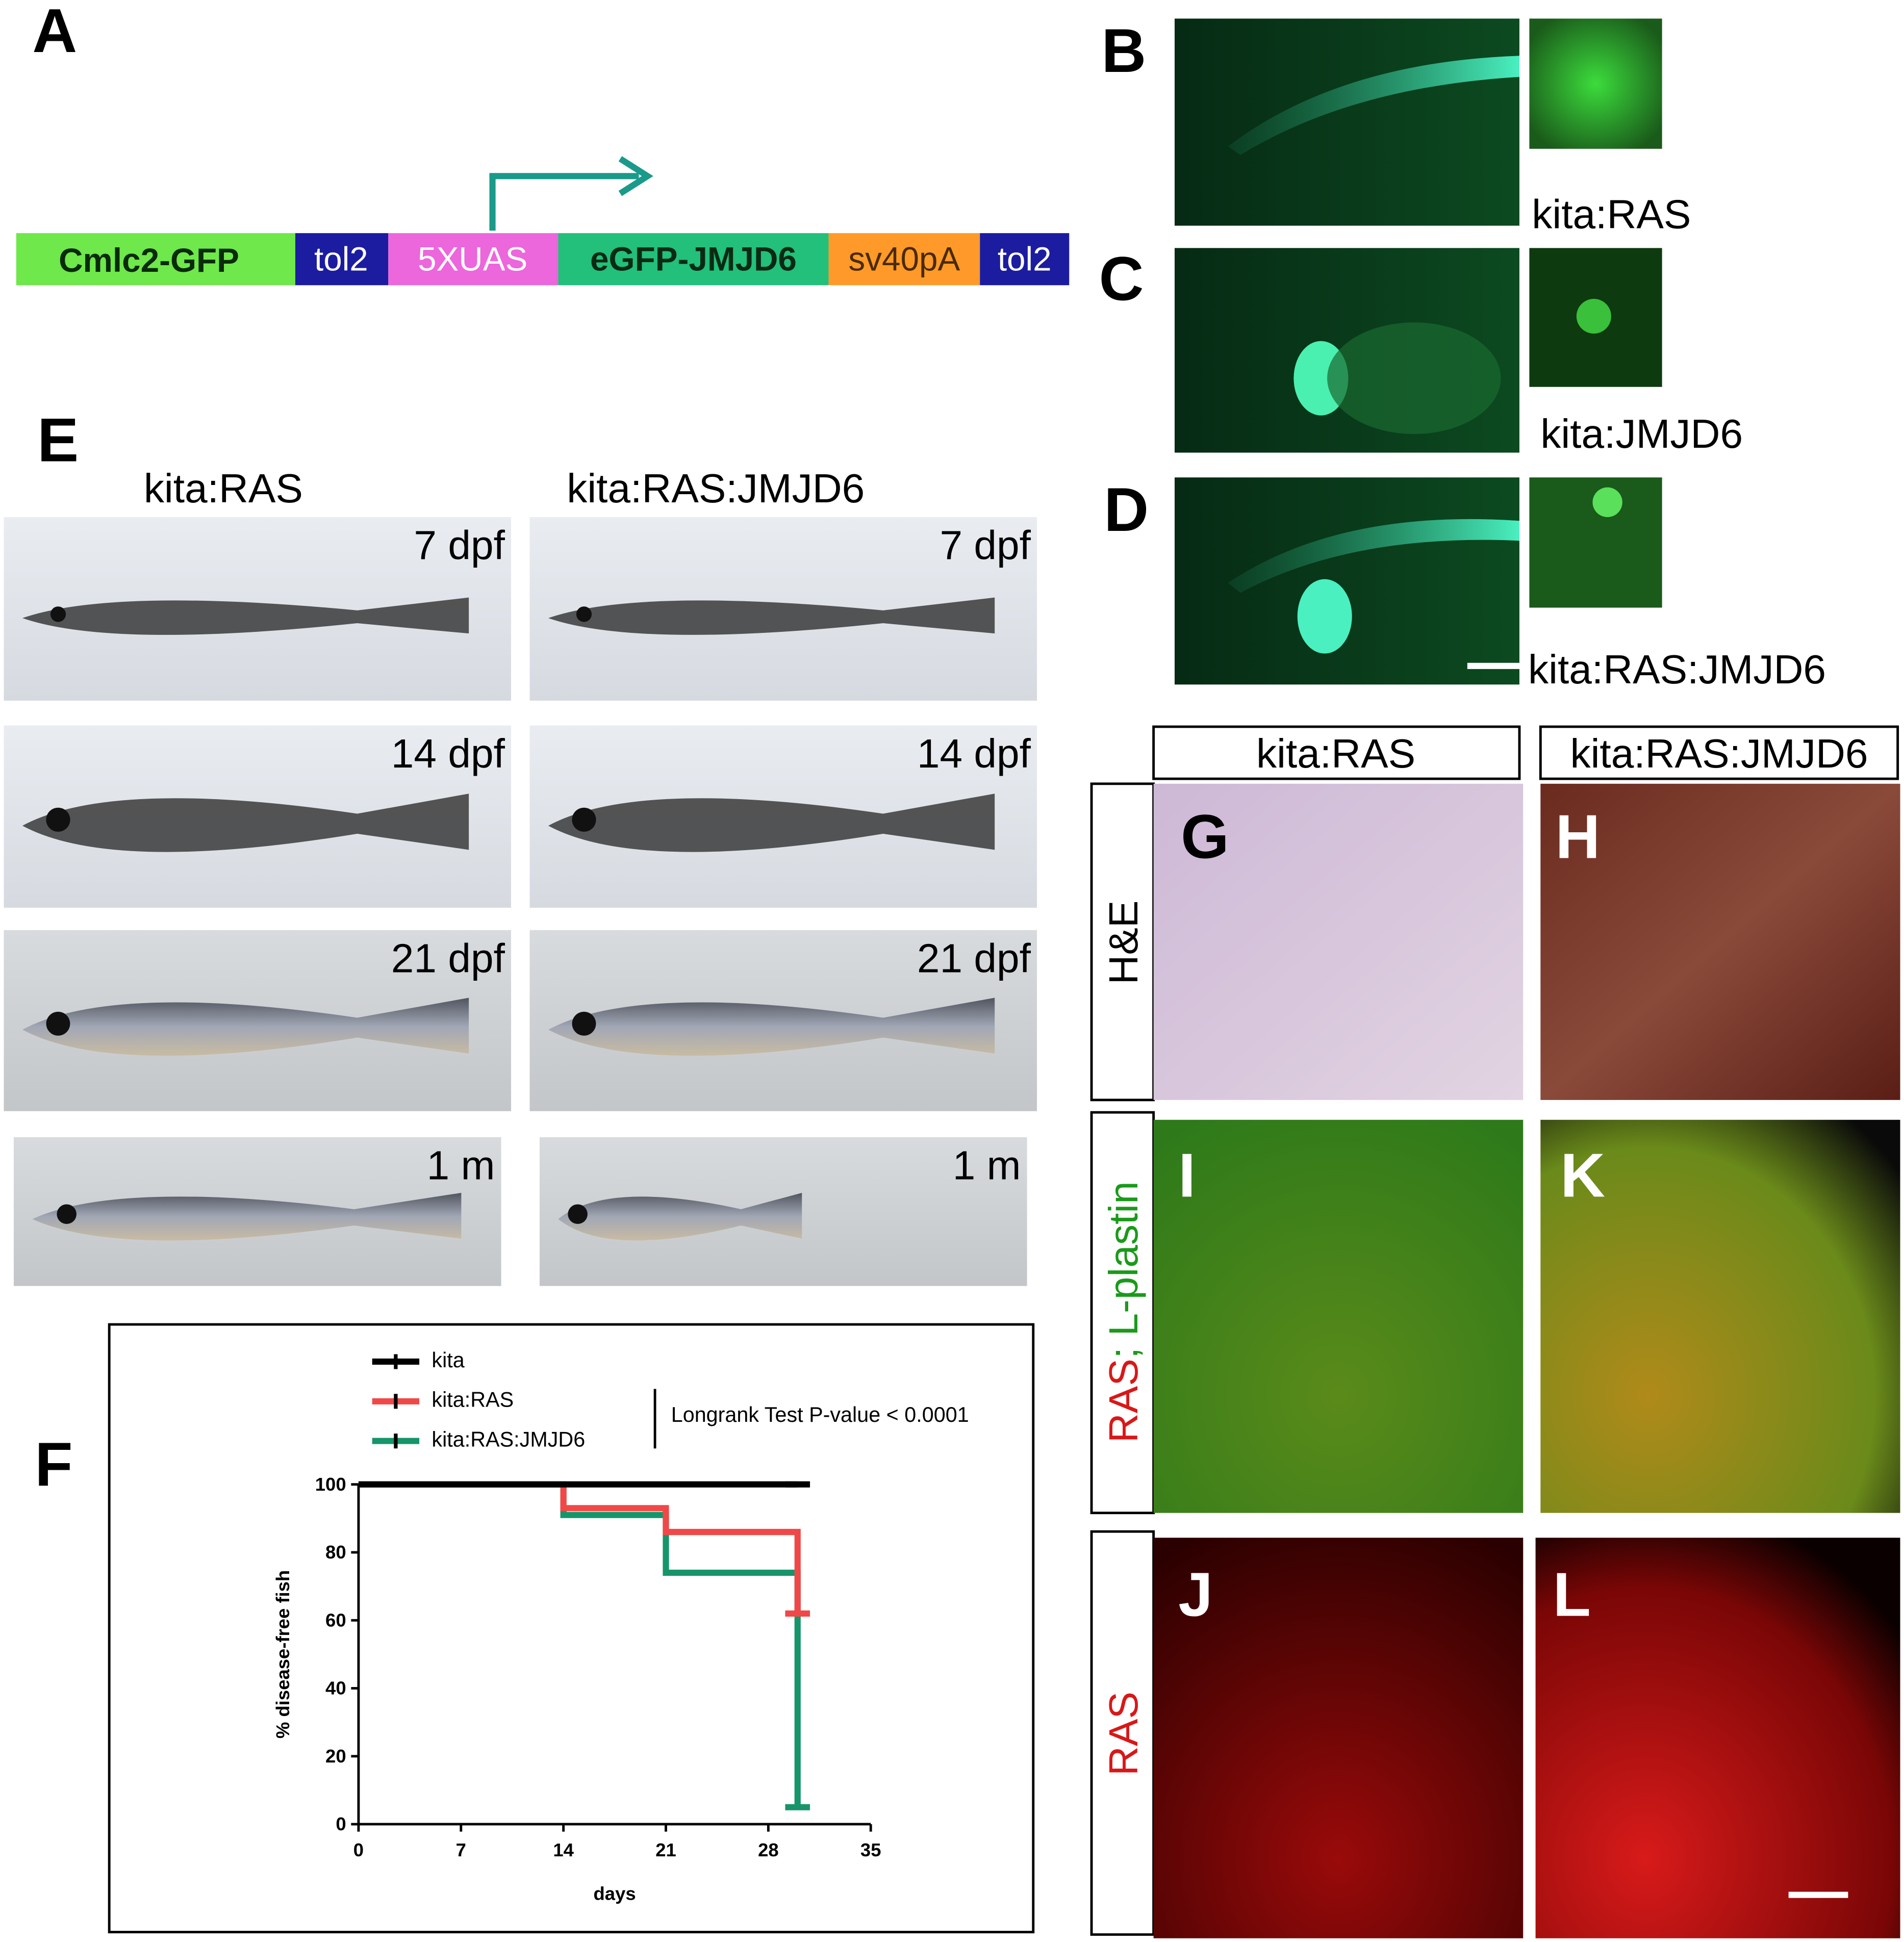 The image size is (1904, 1942). What do you see at coordinates (1126, 509) in the screenshot?
I see `panel-letter: D` at bounding box center [1126, 509].